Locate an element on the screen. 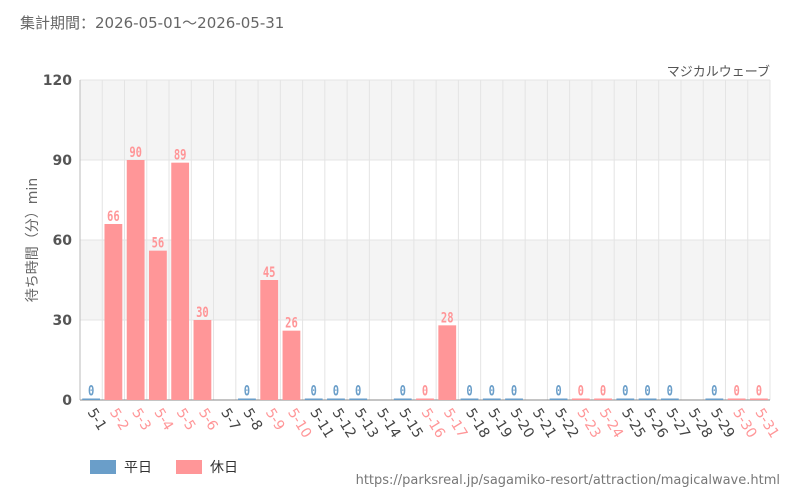 The image size is (800, 500). x-tick-label: 5-7 is located at coordinates (230, 420).